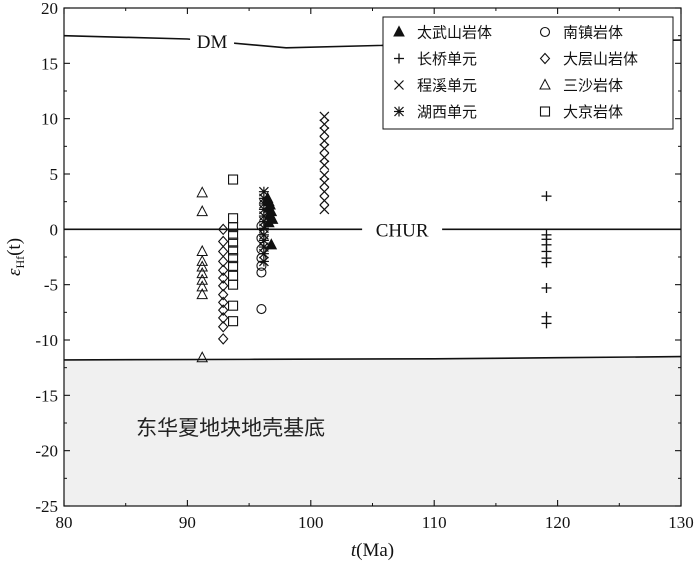 This screenshot has height=566, width=700. What do you see at coordinates (311, 522) in the screenshot?
I see `x-tick-label: 100` at bounding box center [311, 522].